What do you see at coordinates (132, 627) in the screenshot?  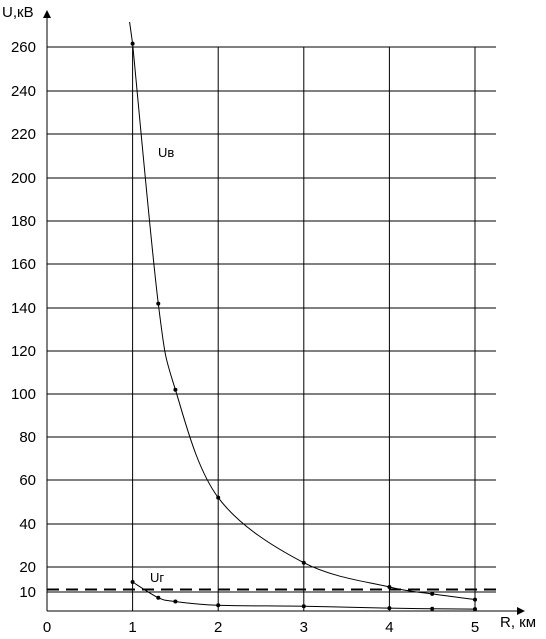 I see `x-tick-label: 1` at bounding box center [132, 627].